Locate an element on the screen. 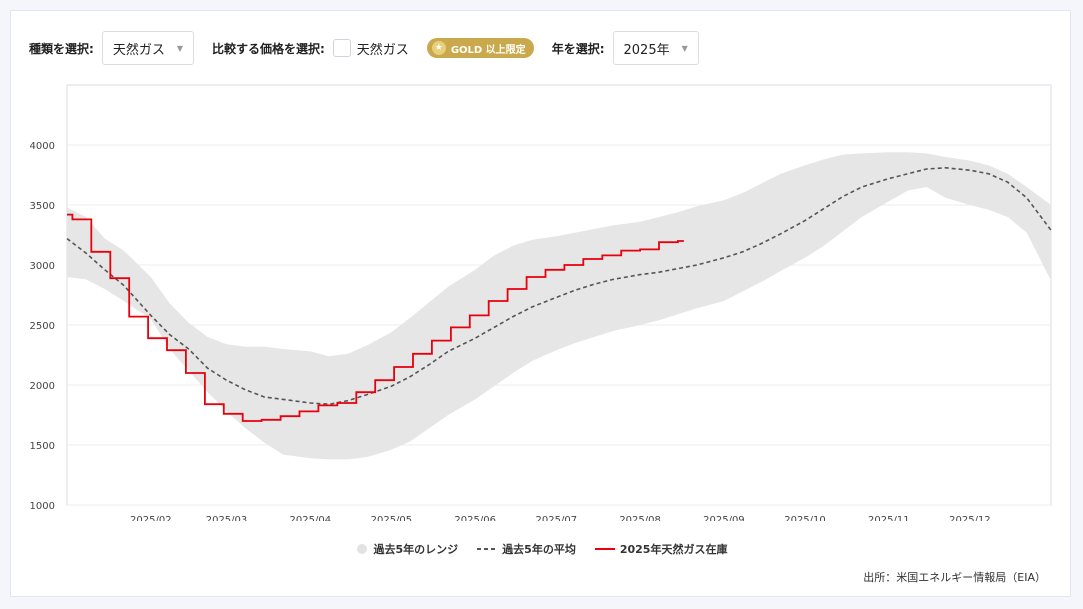 This screenshot has width=1083, height=609. type-select: 天然ガス ▼ is located at coordinates (147, 48).